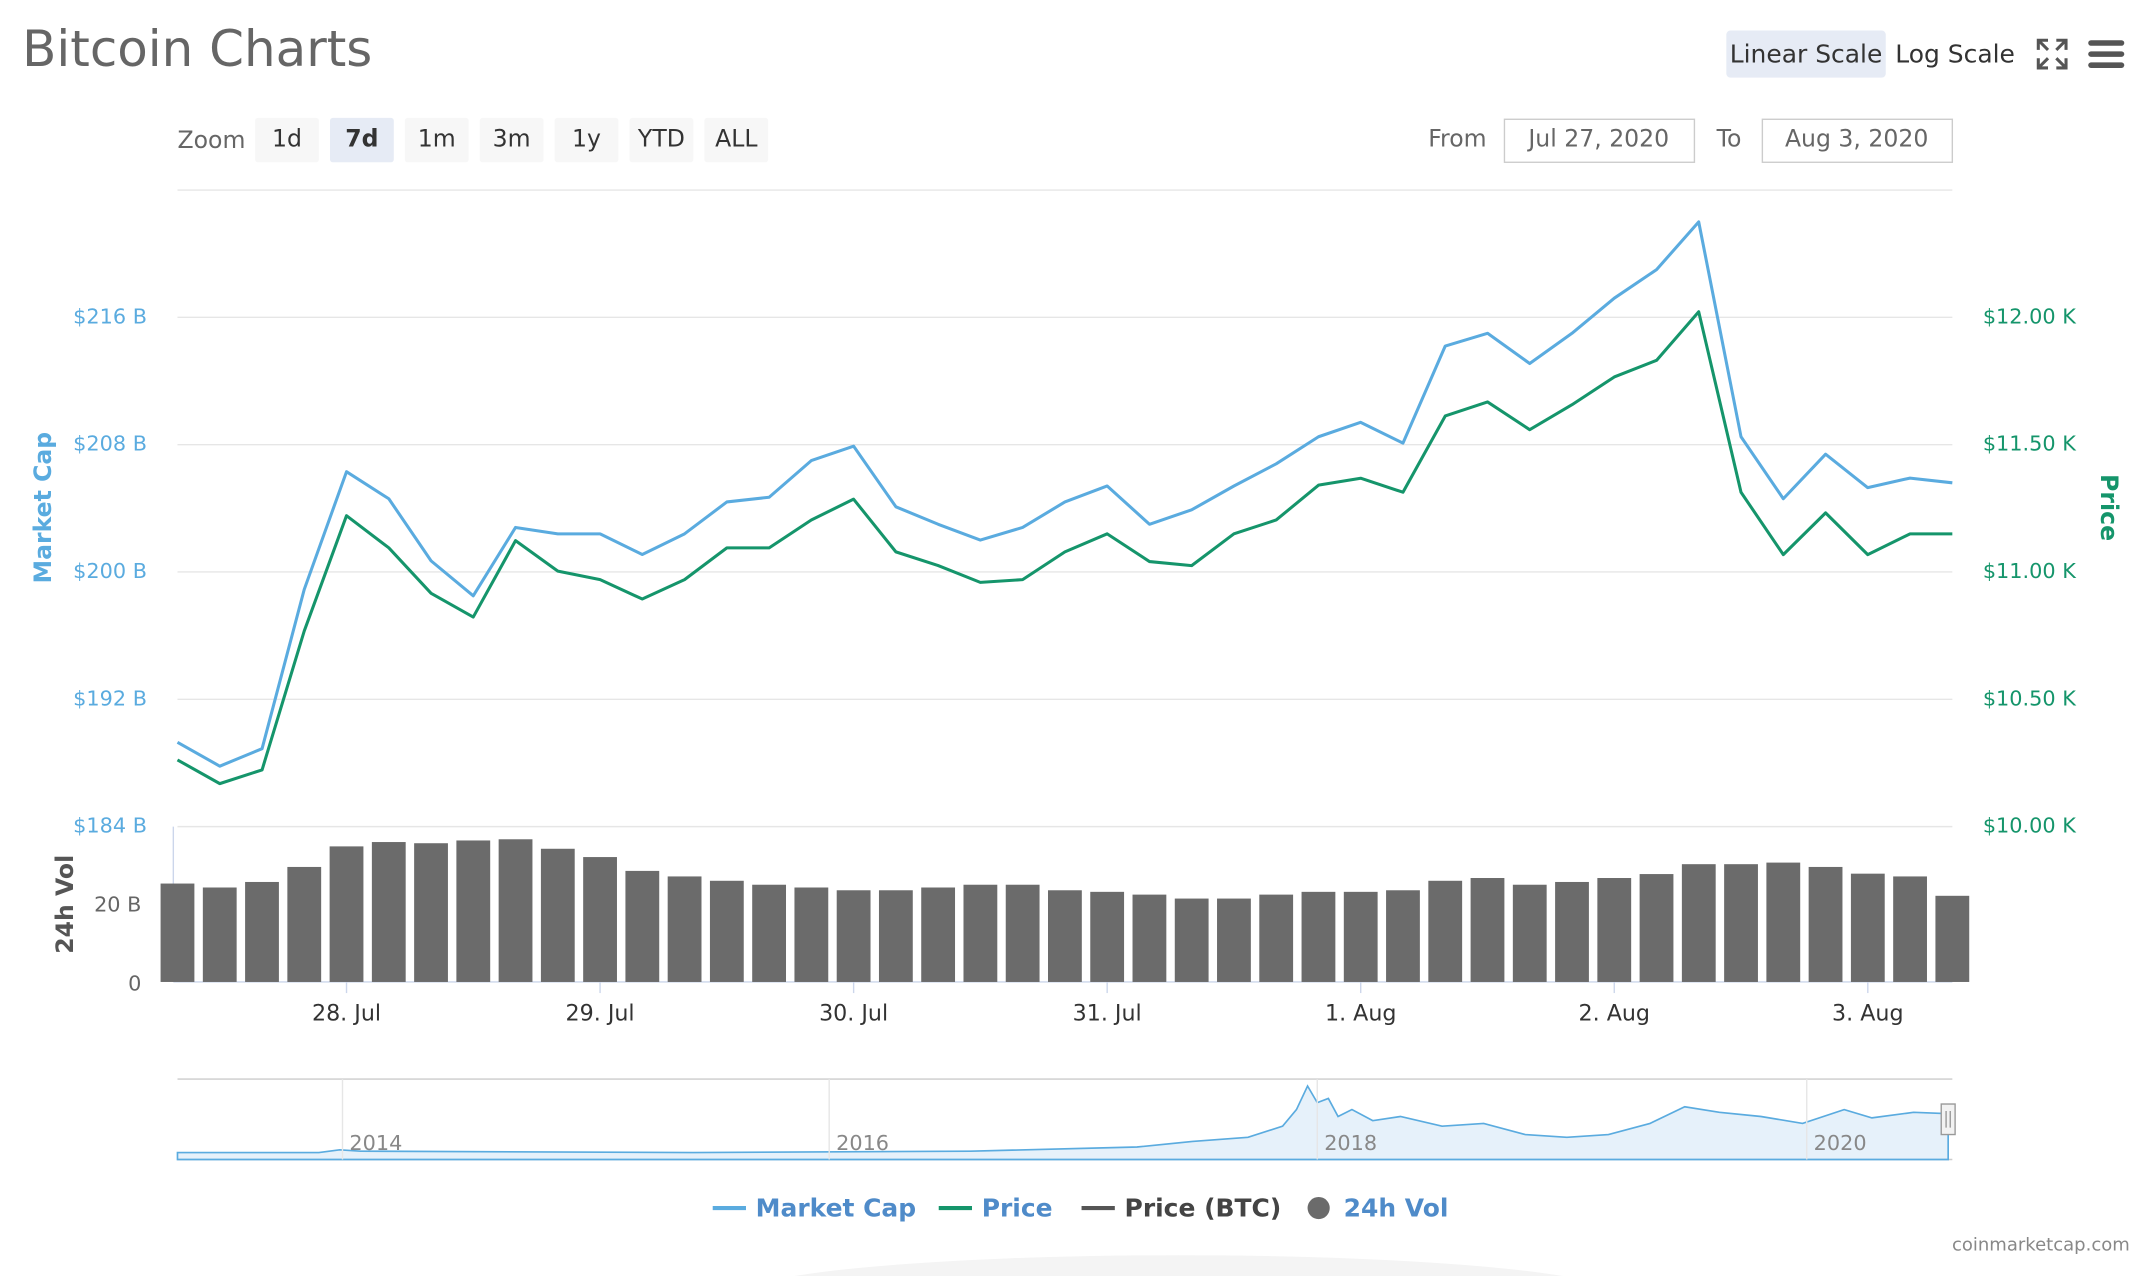 The image size is (2152, 1276). Describe the element at coordinates (2052, 54) in the screenshot. I see `fullscreen-icon` at that location.